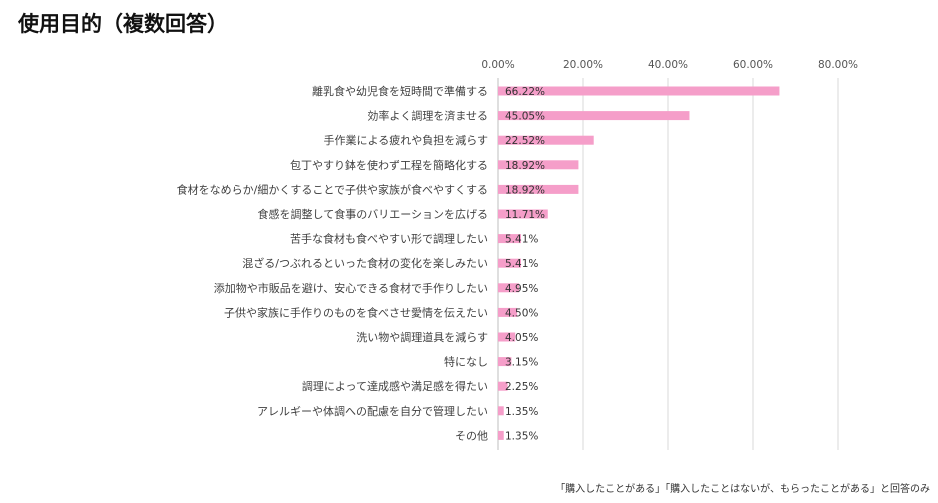  I want to click on category-label: 洗い物や調理道具を減らす, so click(422, 337).